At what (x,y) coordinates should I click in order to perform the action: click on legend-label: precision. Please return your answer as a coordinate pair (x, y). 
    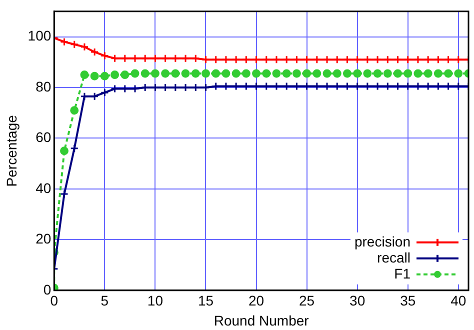
    Looking at the image, I should click on (382, 241).